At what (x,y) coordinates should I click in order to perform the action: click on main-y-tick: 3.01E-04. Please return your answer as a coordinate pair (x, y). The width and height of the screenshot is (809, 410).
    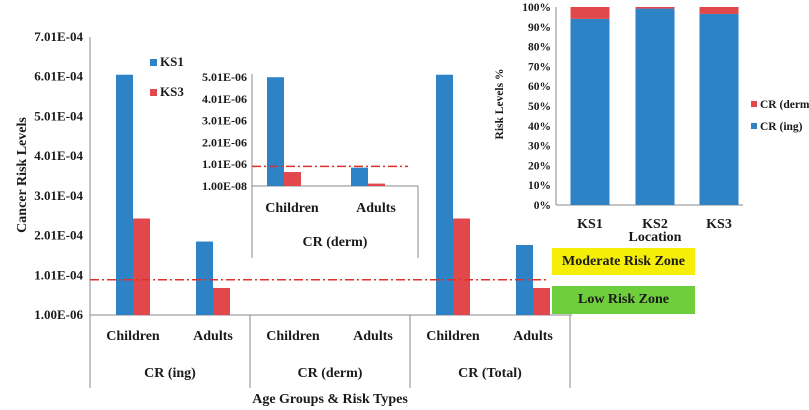
    Looking at the image, I should click on (58, 195).